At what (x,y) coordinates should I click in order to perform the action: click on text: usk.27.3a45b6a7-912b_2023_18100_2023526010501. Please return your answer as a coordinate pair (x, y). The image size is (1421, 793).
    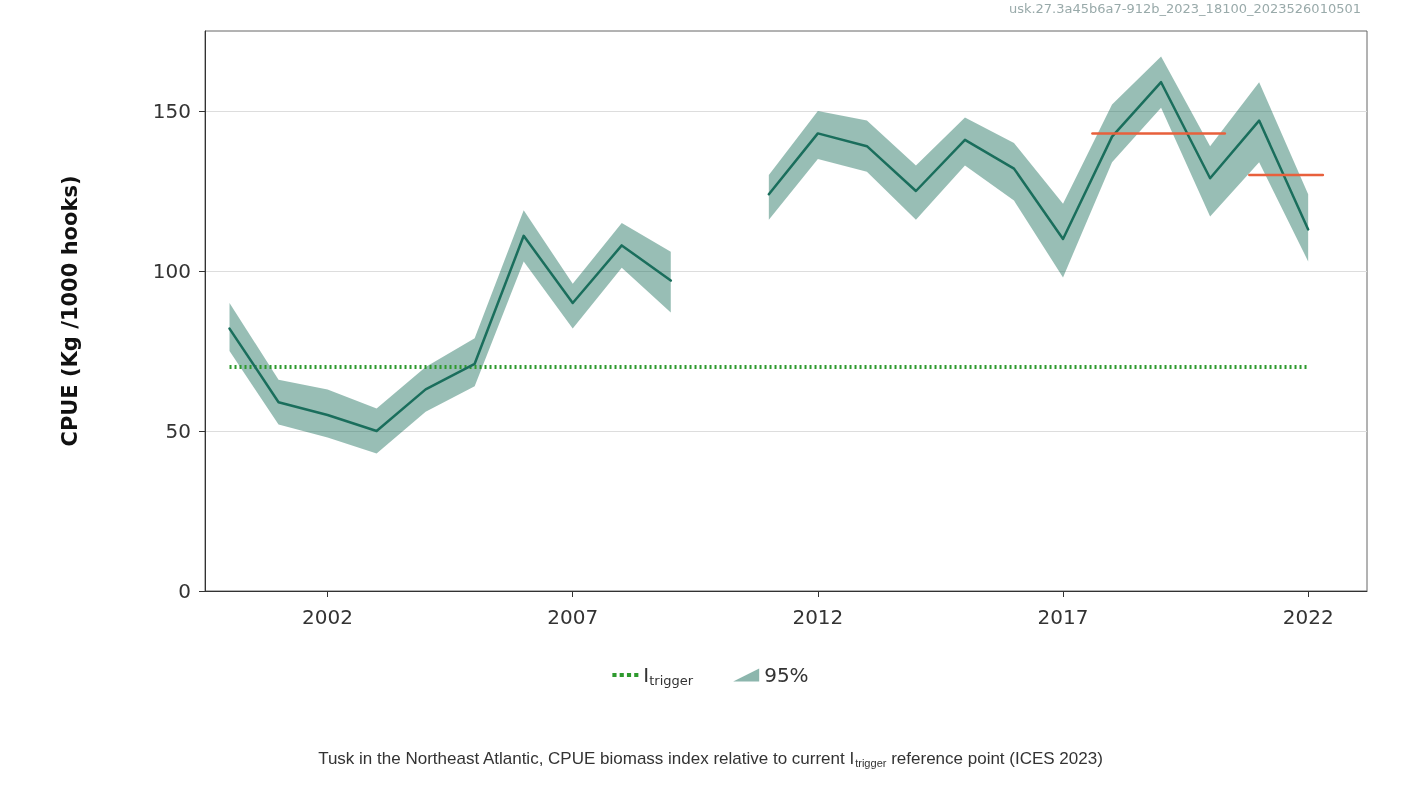
    Looking at the image, I should click on (1184, 8).